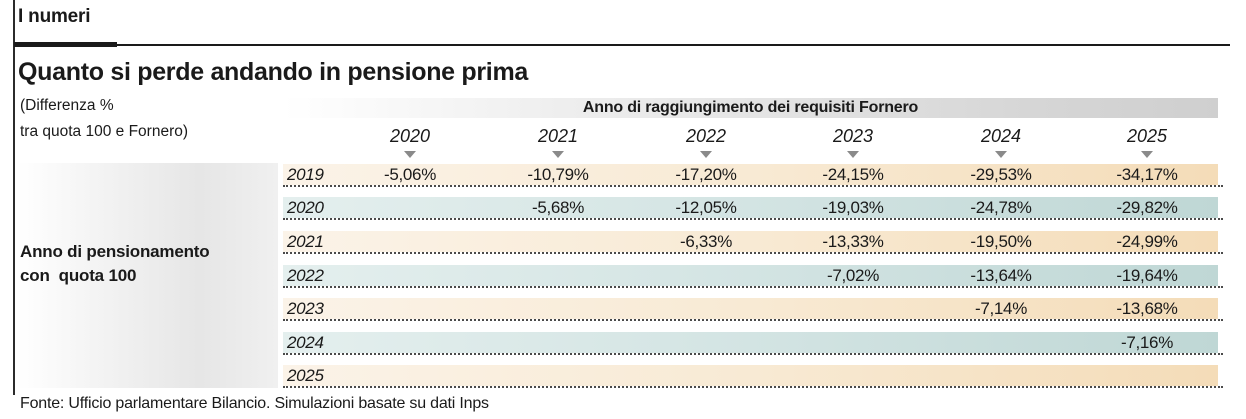 Image resolution: width=1246 pixels, height=419 pixels. Describe the element at coordinates (305, 241) in the screenshot. I see `row-year-label: 2021` at that location.